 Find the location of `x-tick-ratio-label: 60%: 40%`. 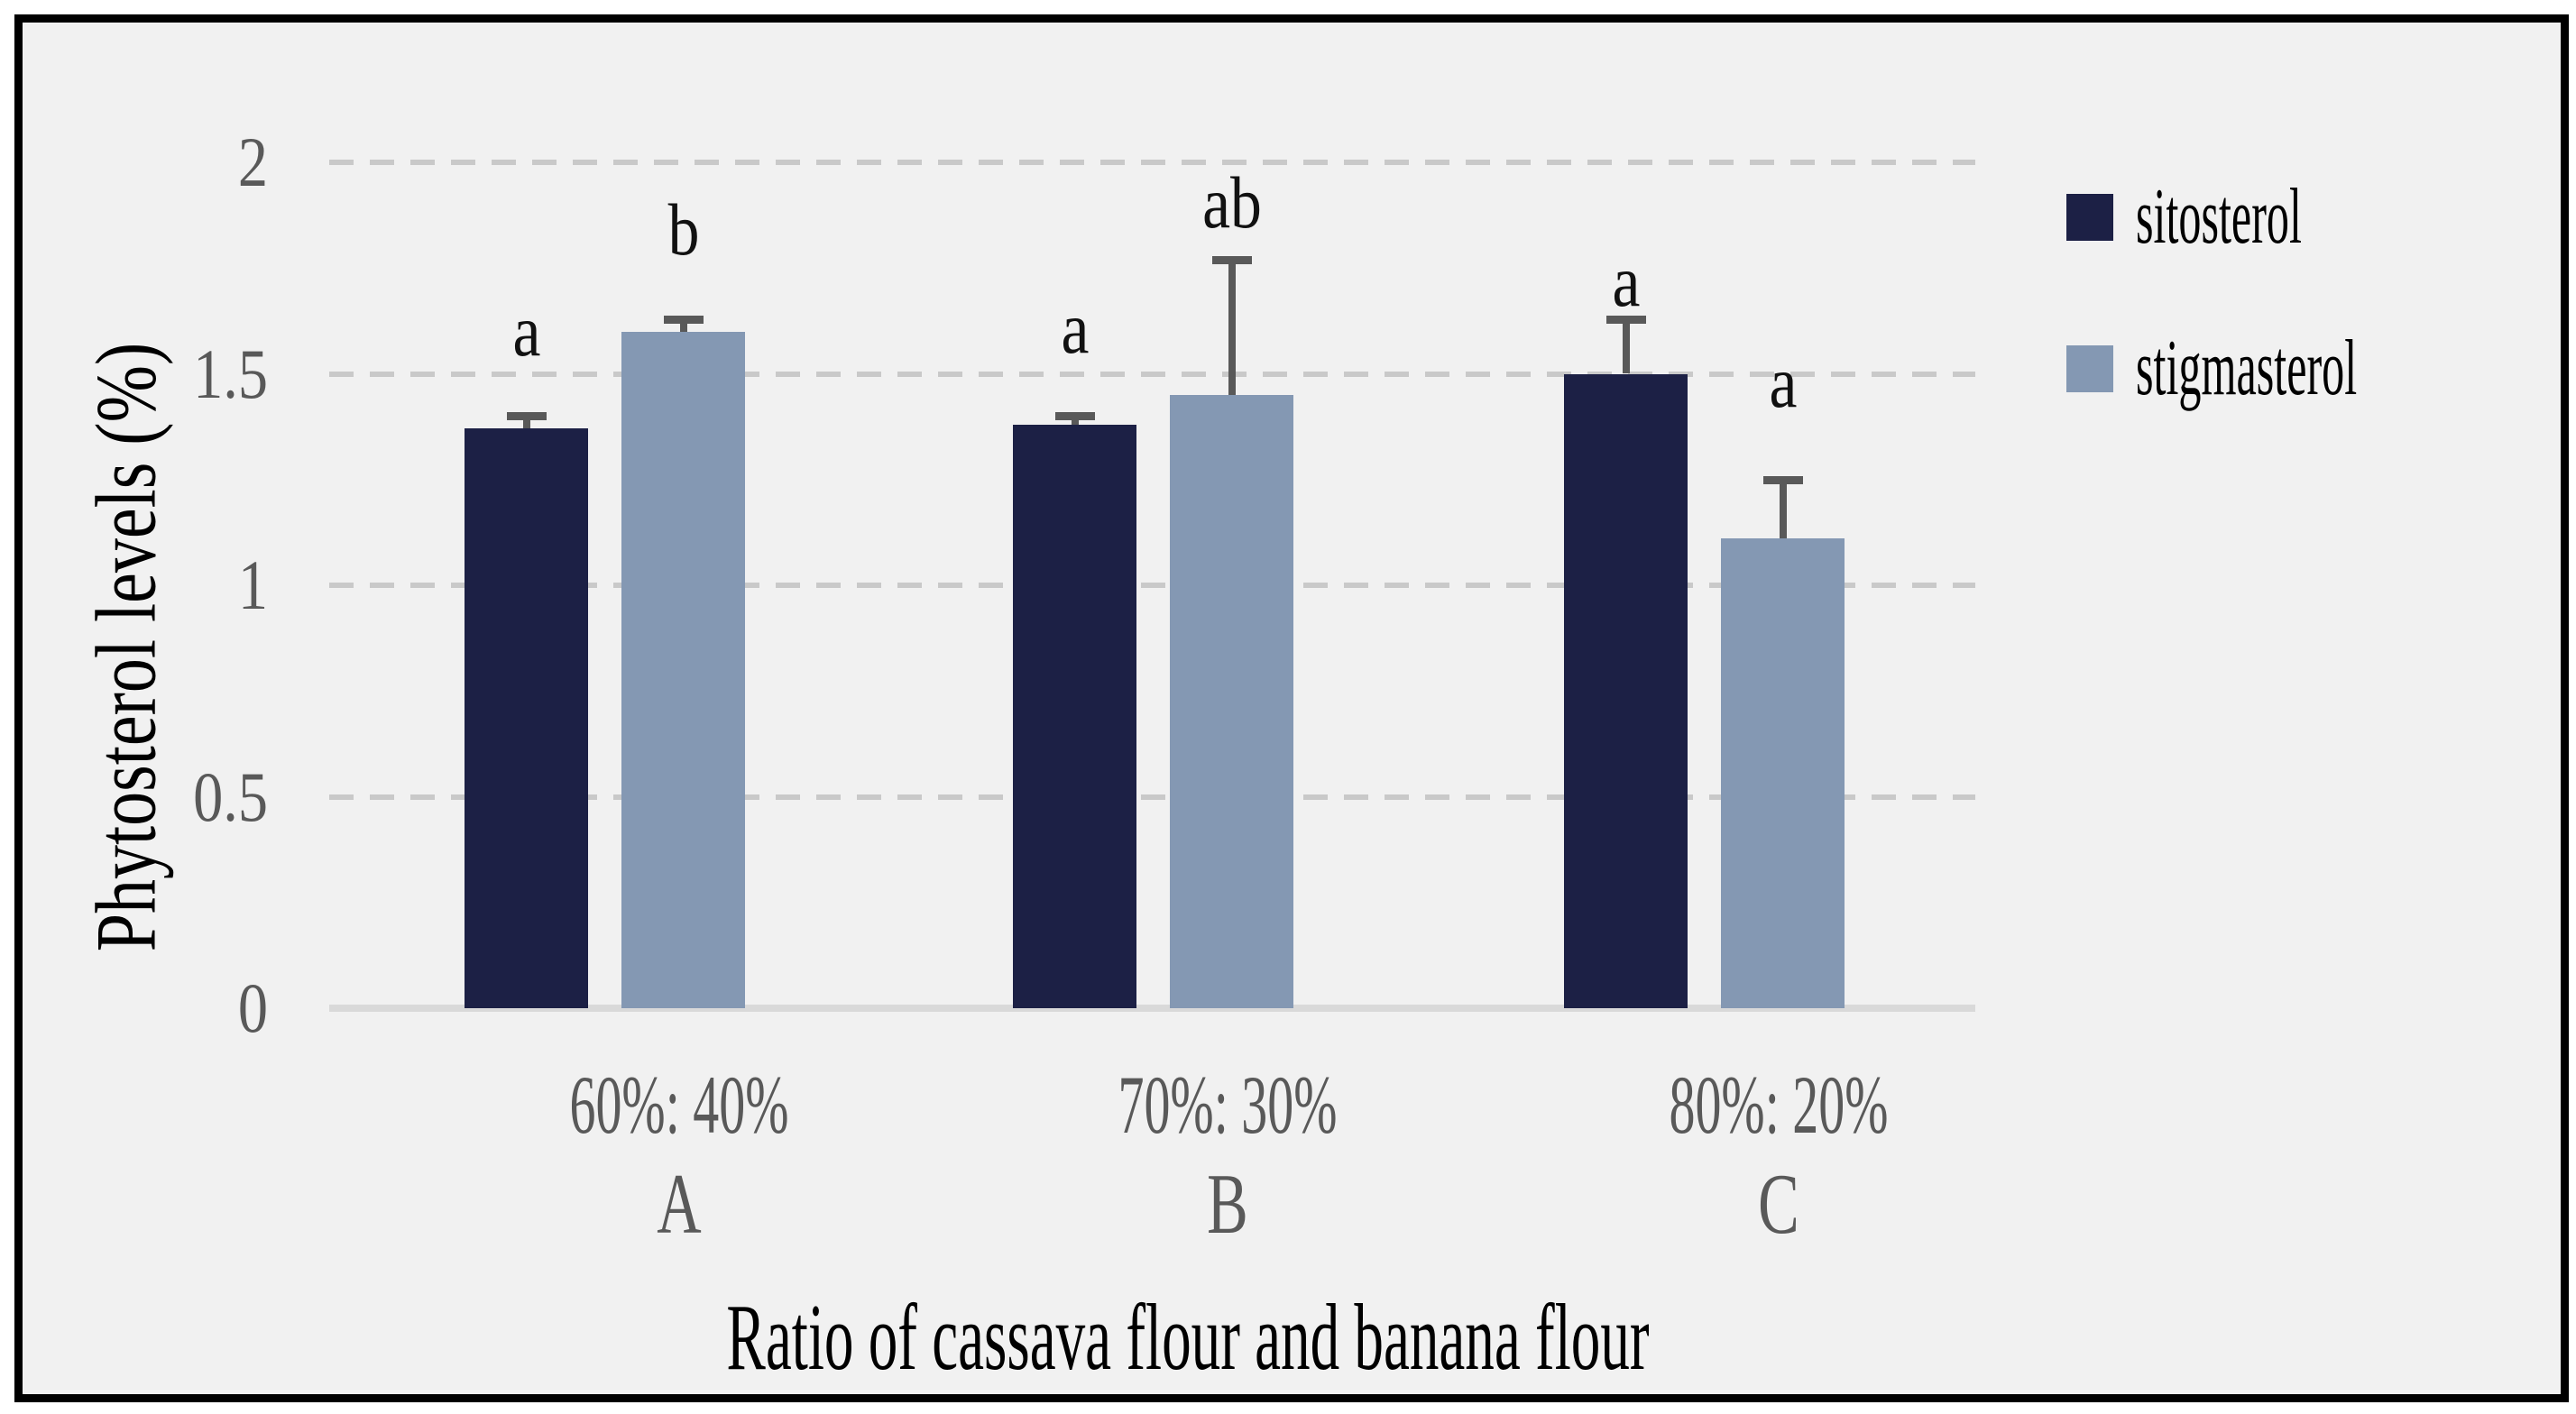

x-tick-ratio-label: 60%: 40% is located at coordinates (679, 1105).